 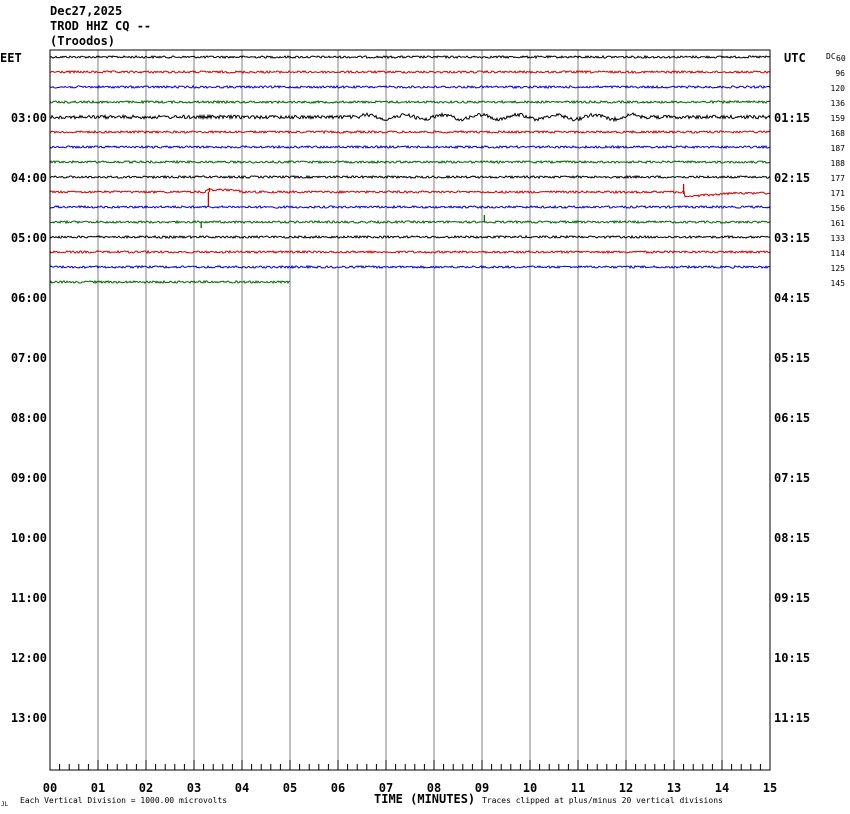 I want to click on dc-value: 171, so click(x=838, y=193).